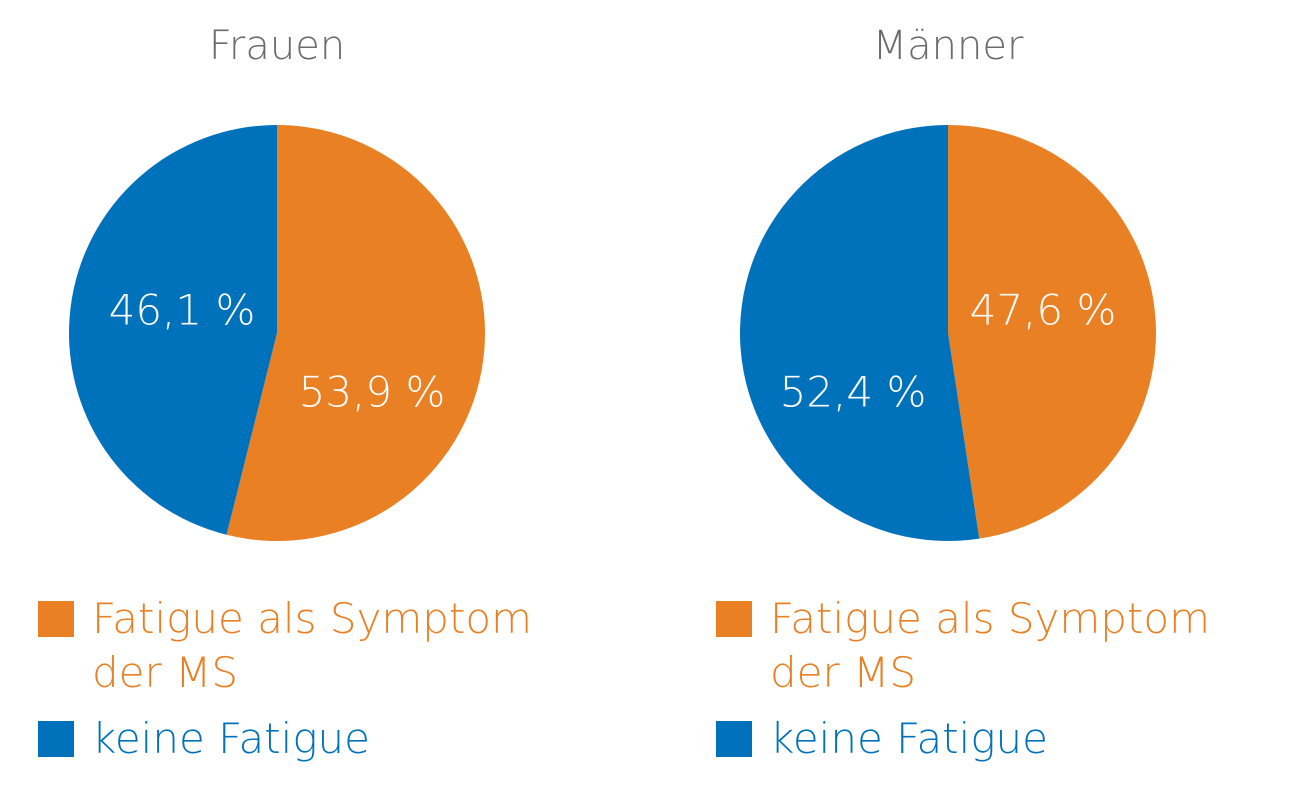 This screenshot has width=1300, height=807. What do you see at coordinates (277, 46) in the screenshot?
I see `chart-title: Frauen` at bounding box center [277, 46].